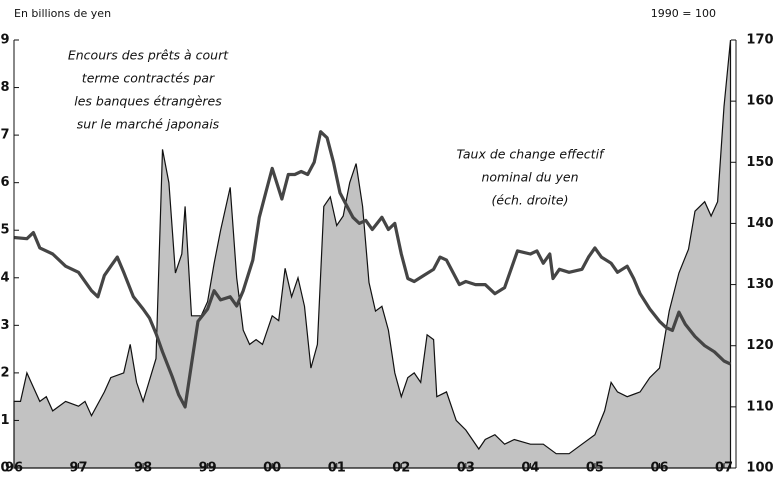  Describe the element at coordinates (531, 154) in the screenshot. I see `annotation: Taux de change effectif` at that location.